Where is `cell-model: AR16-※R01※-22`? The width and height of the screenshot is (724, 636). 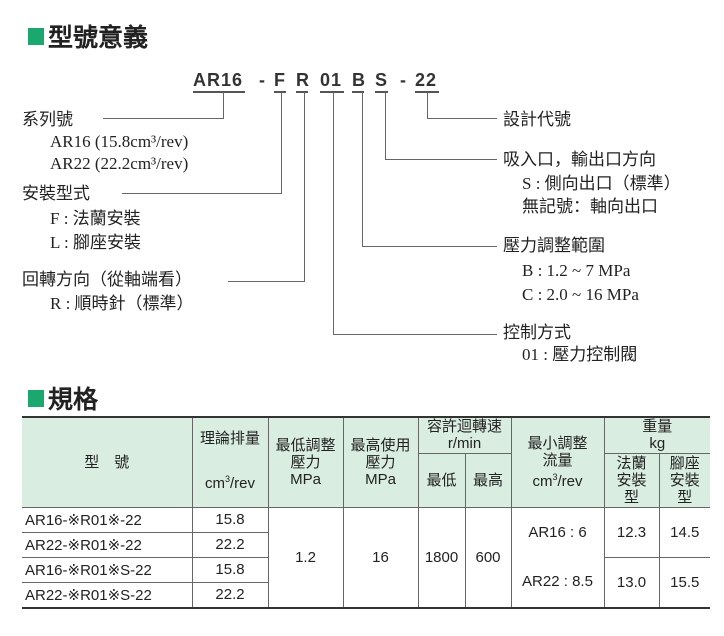 cell-model: AR16-※R01※-22 is located at coordinates (107, 519).